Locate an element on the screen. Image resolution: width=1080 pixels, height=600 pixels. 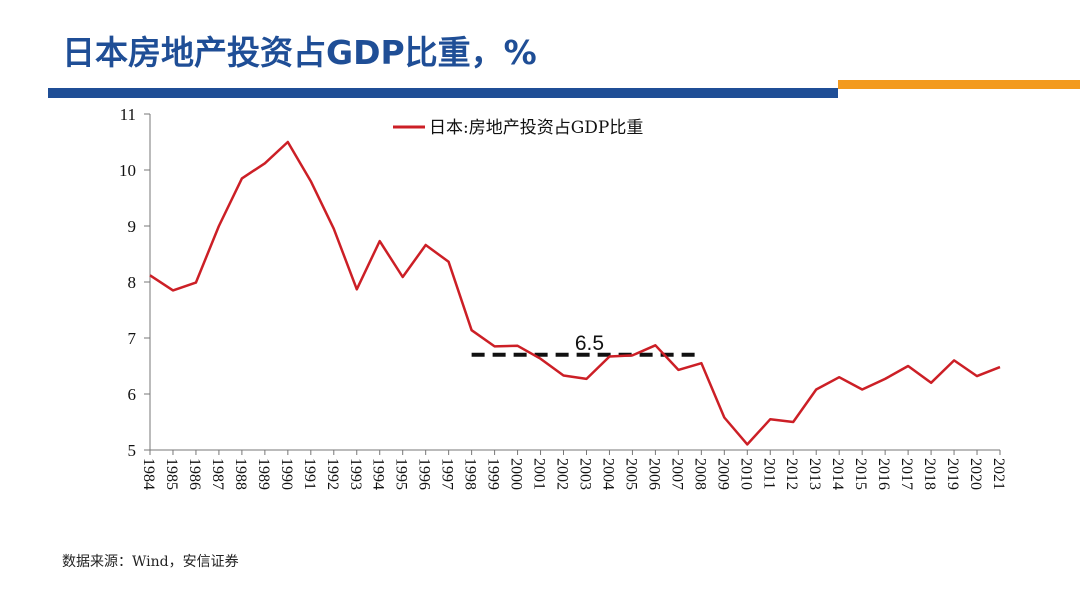
x-tick-label: 2012 is located at coordinates (791, 474).